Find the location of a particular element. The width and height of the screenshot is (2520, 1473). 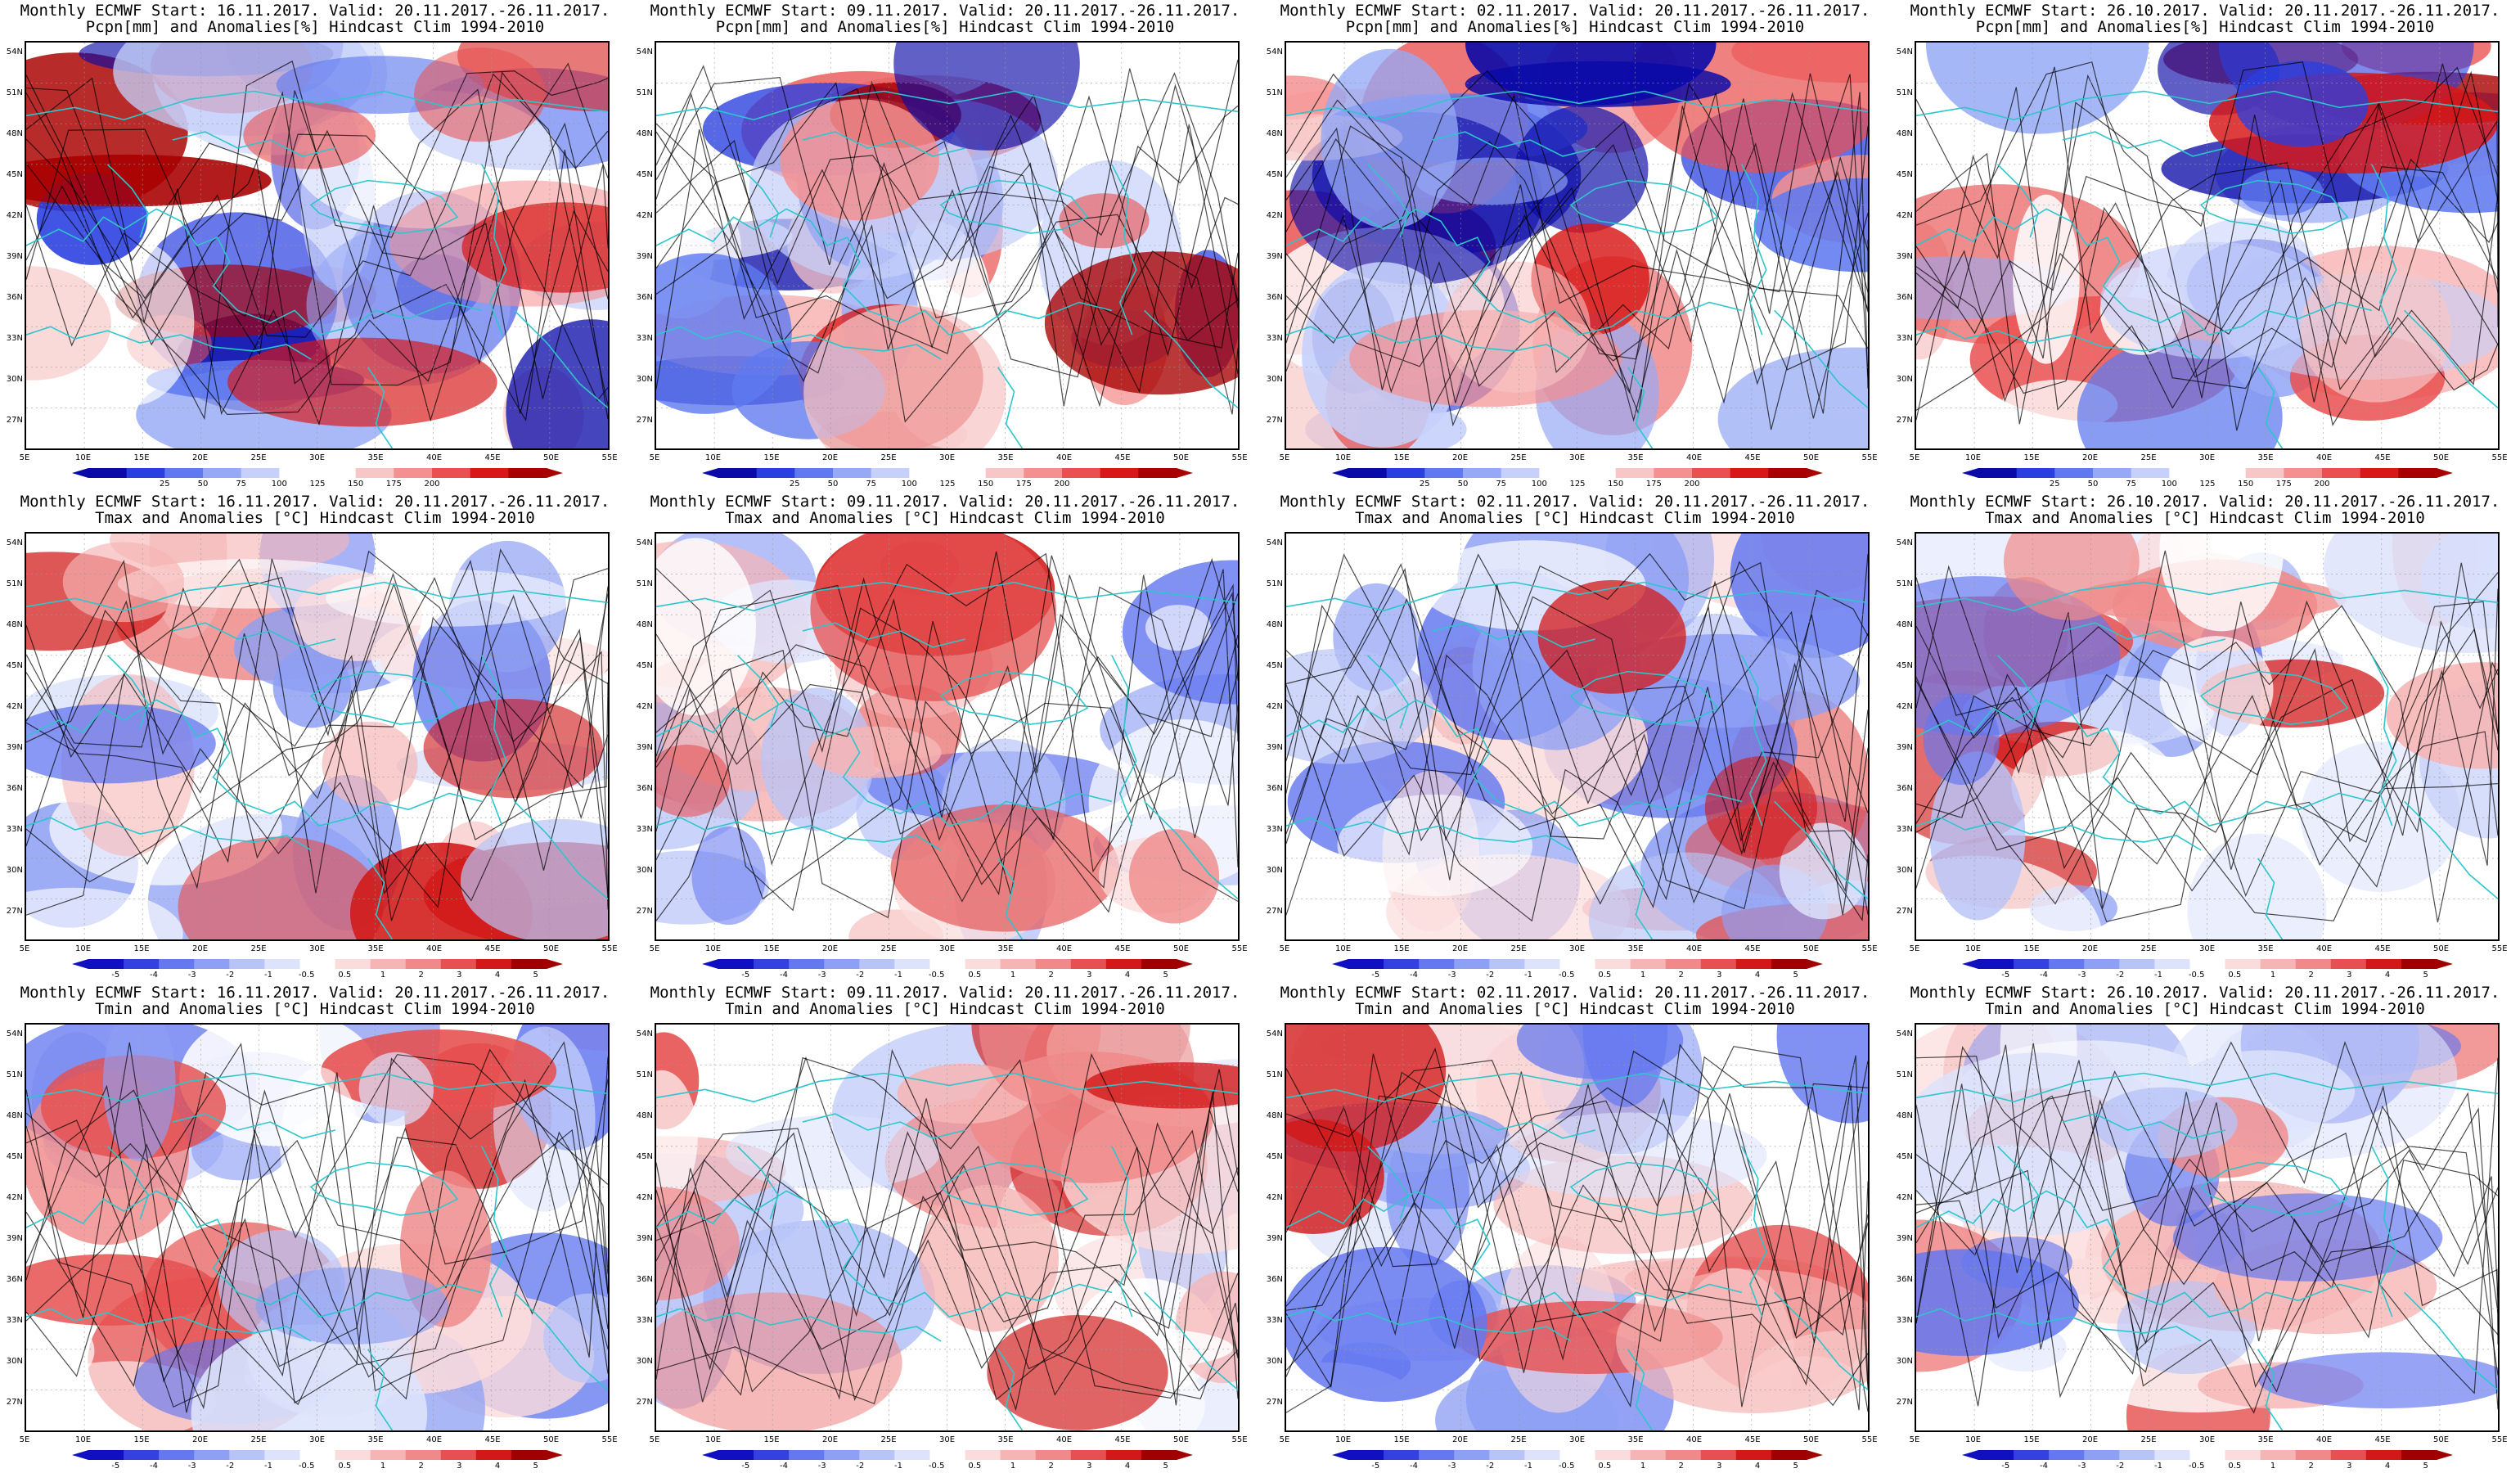

lat-label: 51N is located at coordinates (1905, 1074).